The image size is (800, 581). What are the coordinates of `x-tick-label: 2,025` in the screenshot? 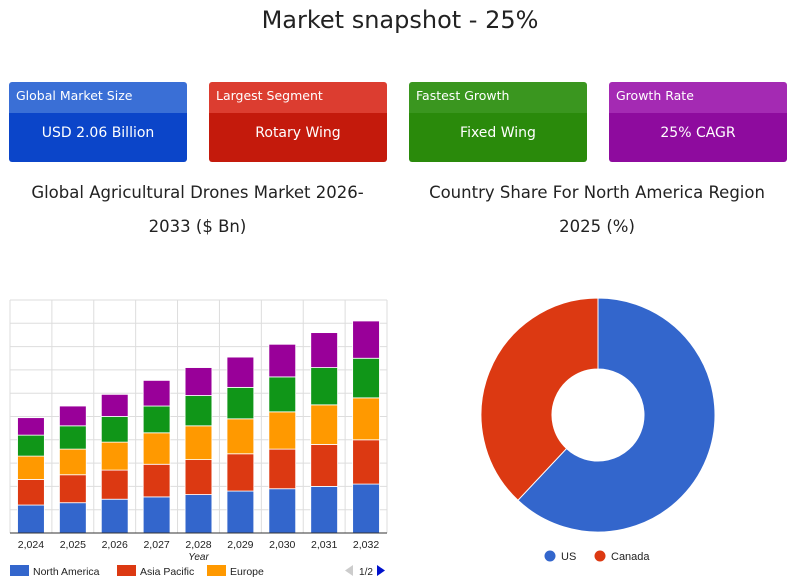 It's located at (73, 545).